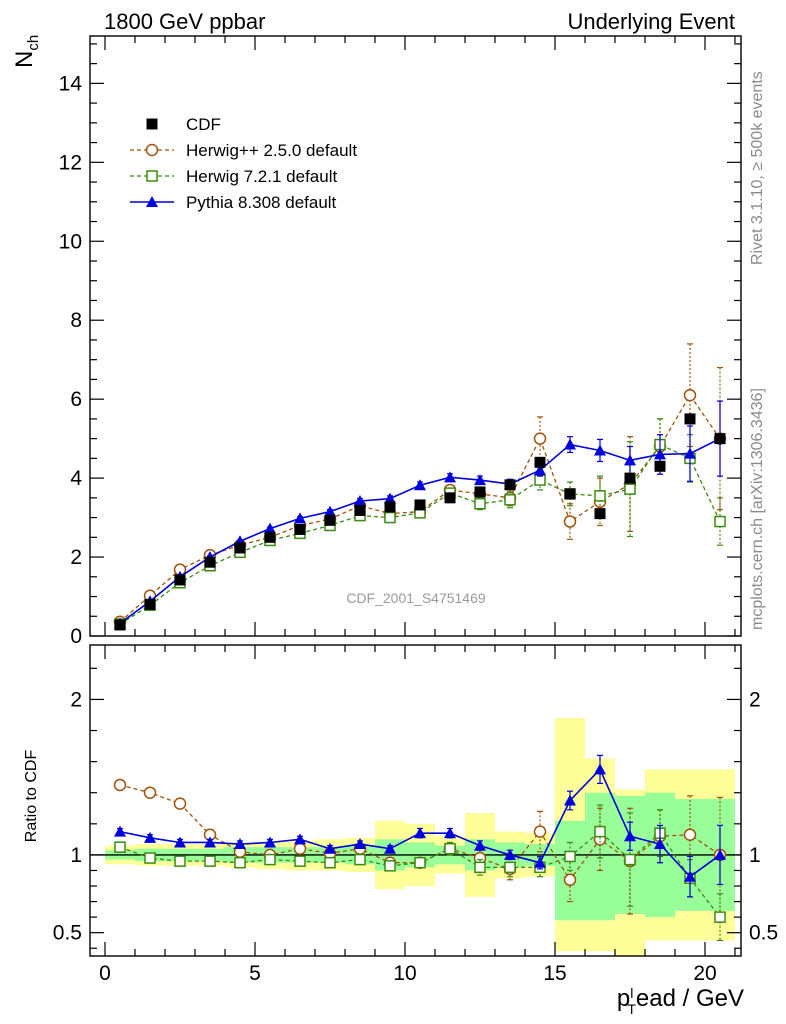  What do you see at coordinates (76, 557) in the screenshot?
I see `main-y-tick-label: 2` at bounding box center [76, 557].